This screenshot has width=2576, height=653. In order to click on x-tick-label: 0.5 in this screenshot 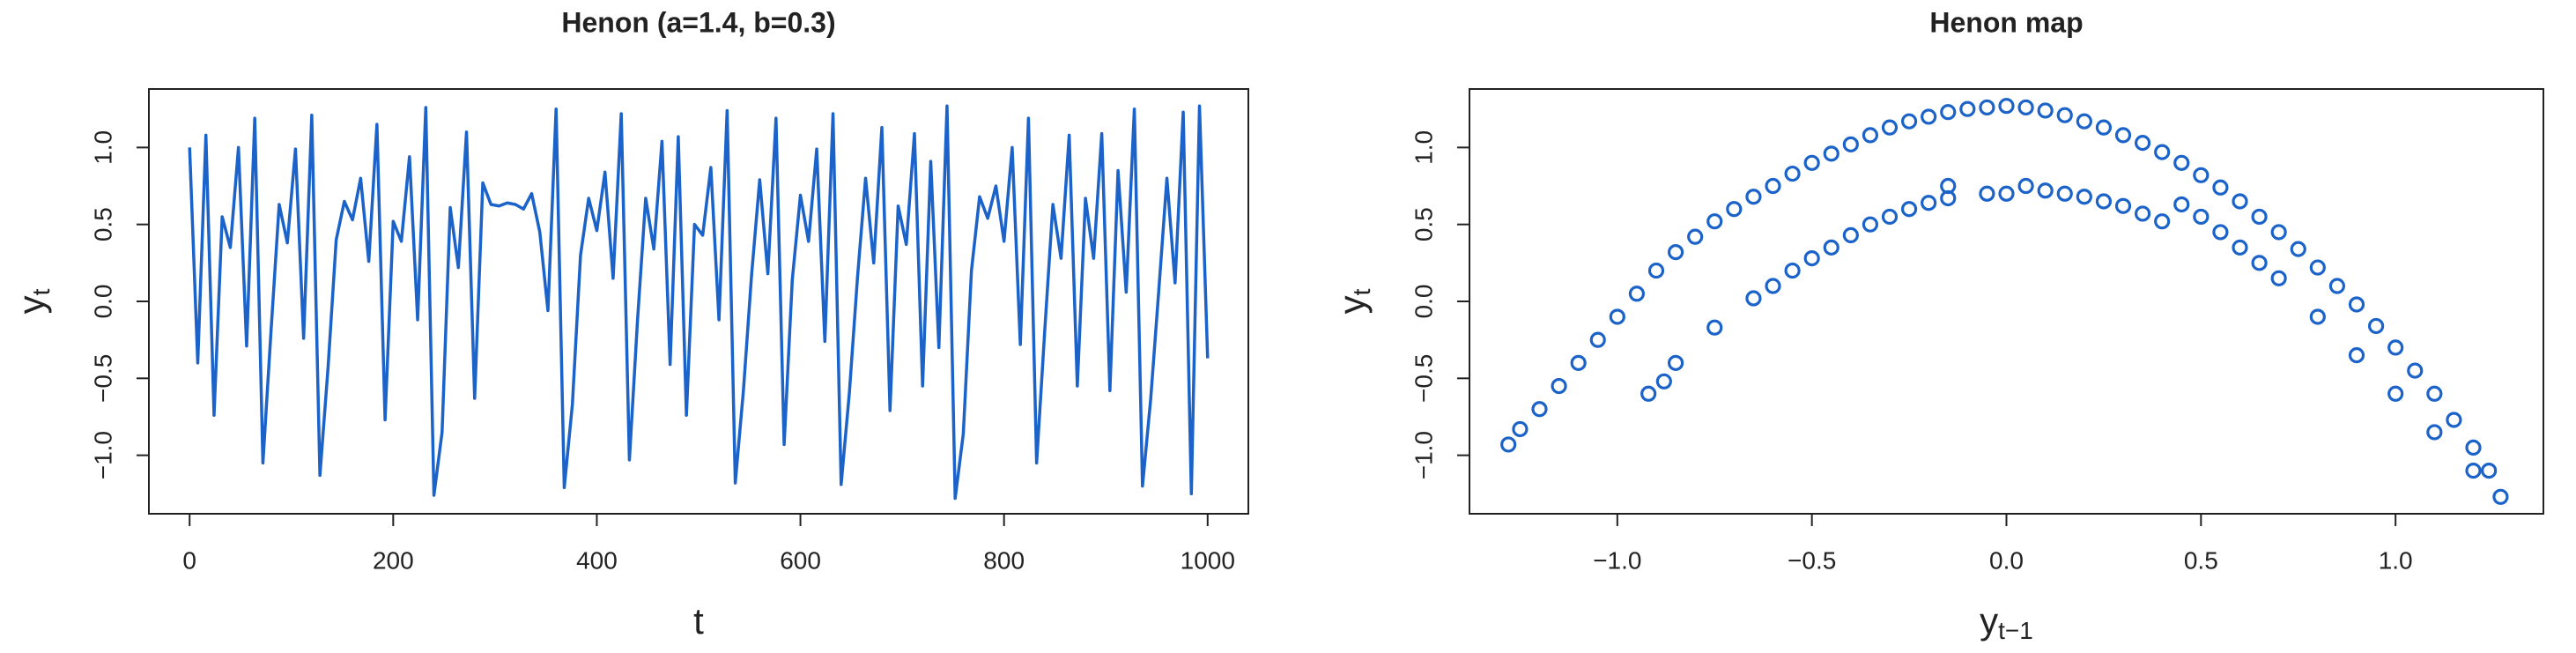, I will do `click(2201, 560)`.